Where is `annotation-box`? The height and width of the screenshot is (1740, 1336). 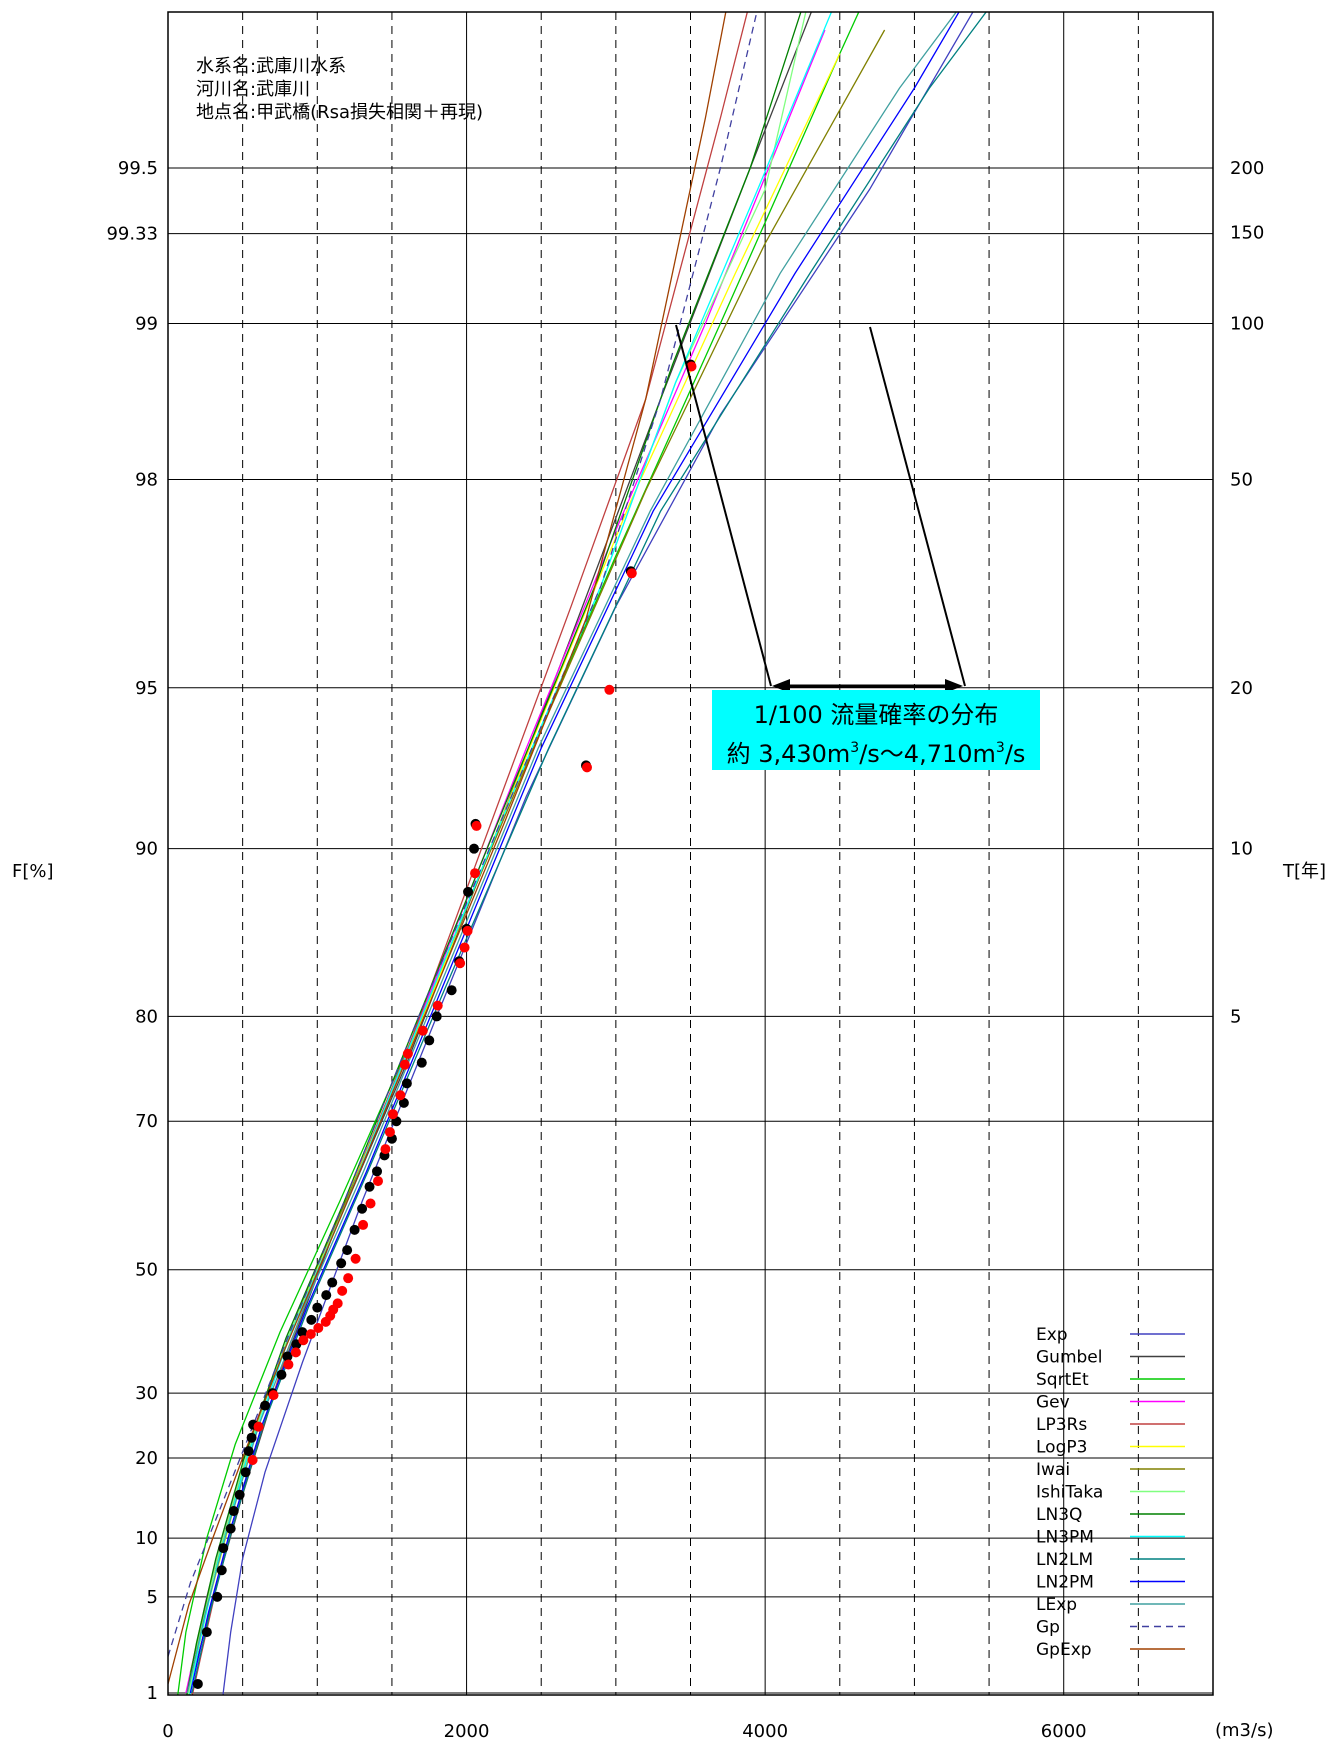 annotation-box is located at coordinates (876, 730).